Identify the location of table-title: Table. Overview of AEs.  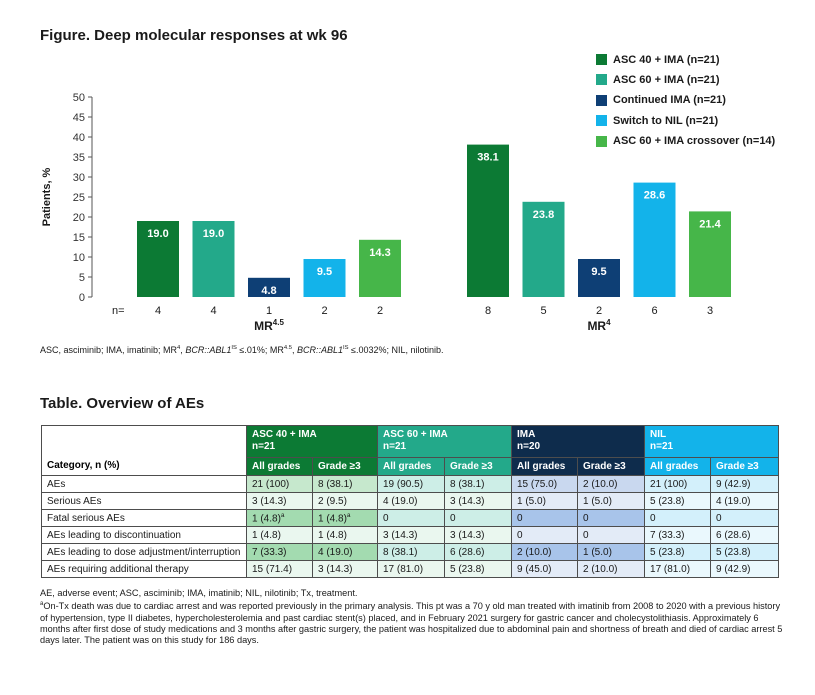
(122, 403).